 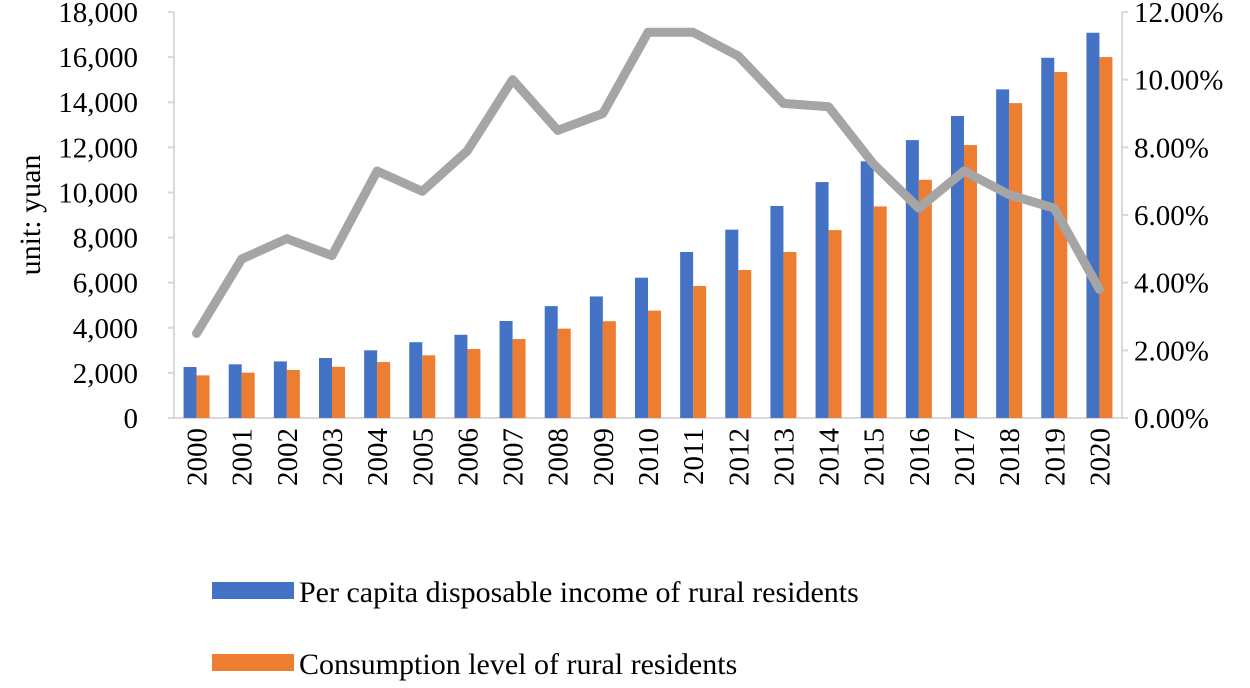 I want to click on y-tick-label: 4,000, so click(x=105, y=329).